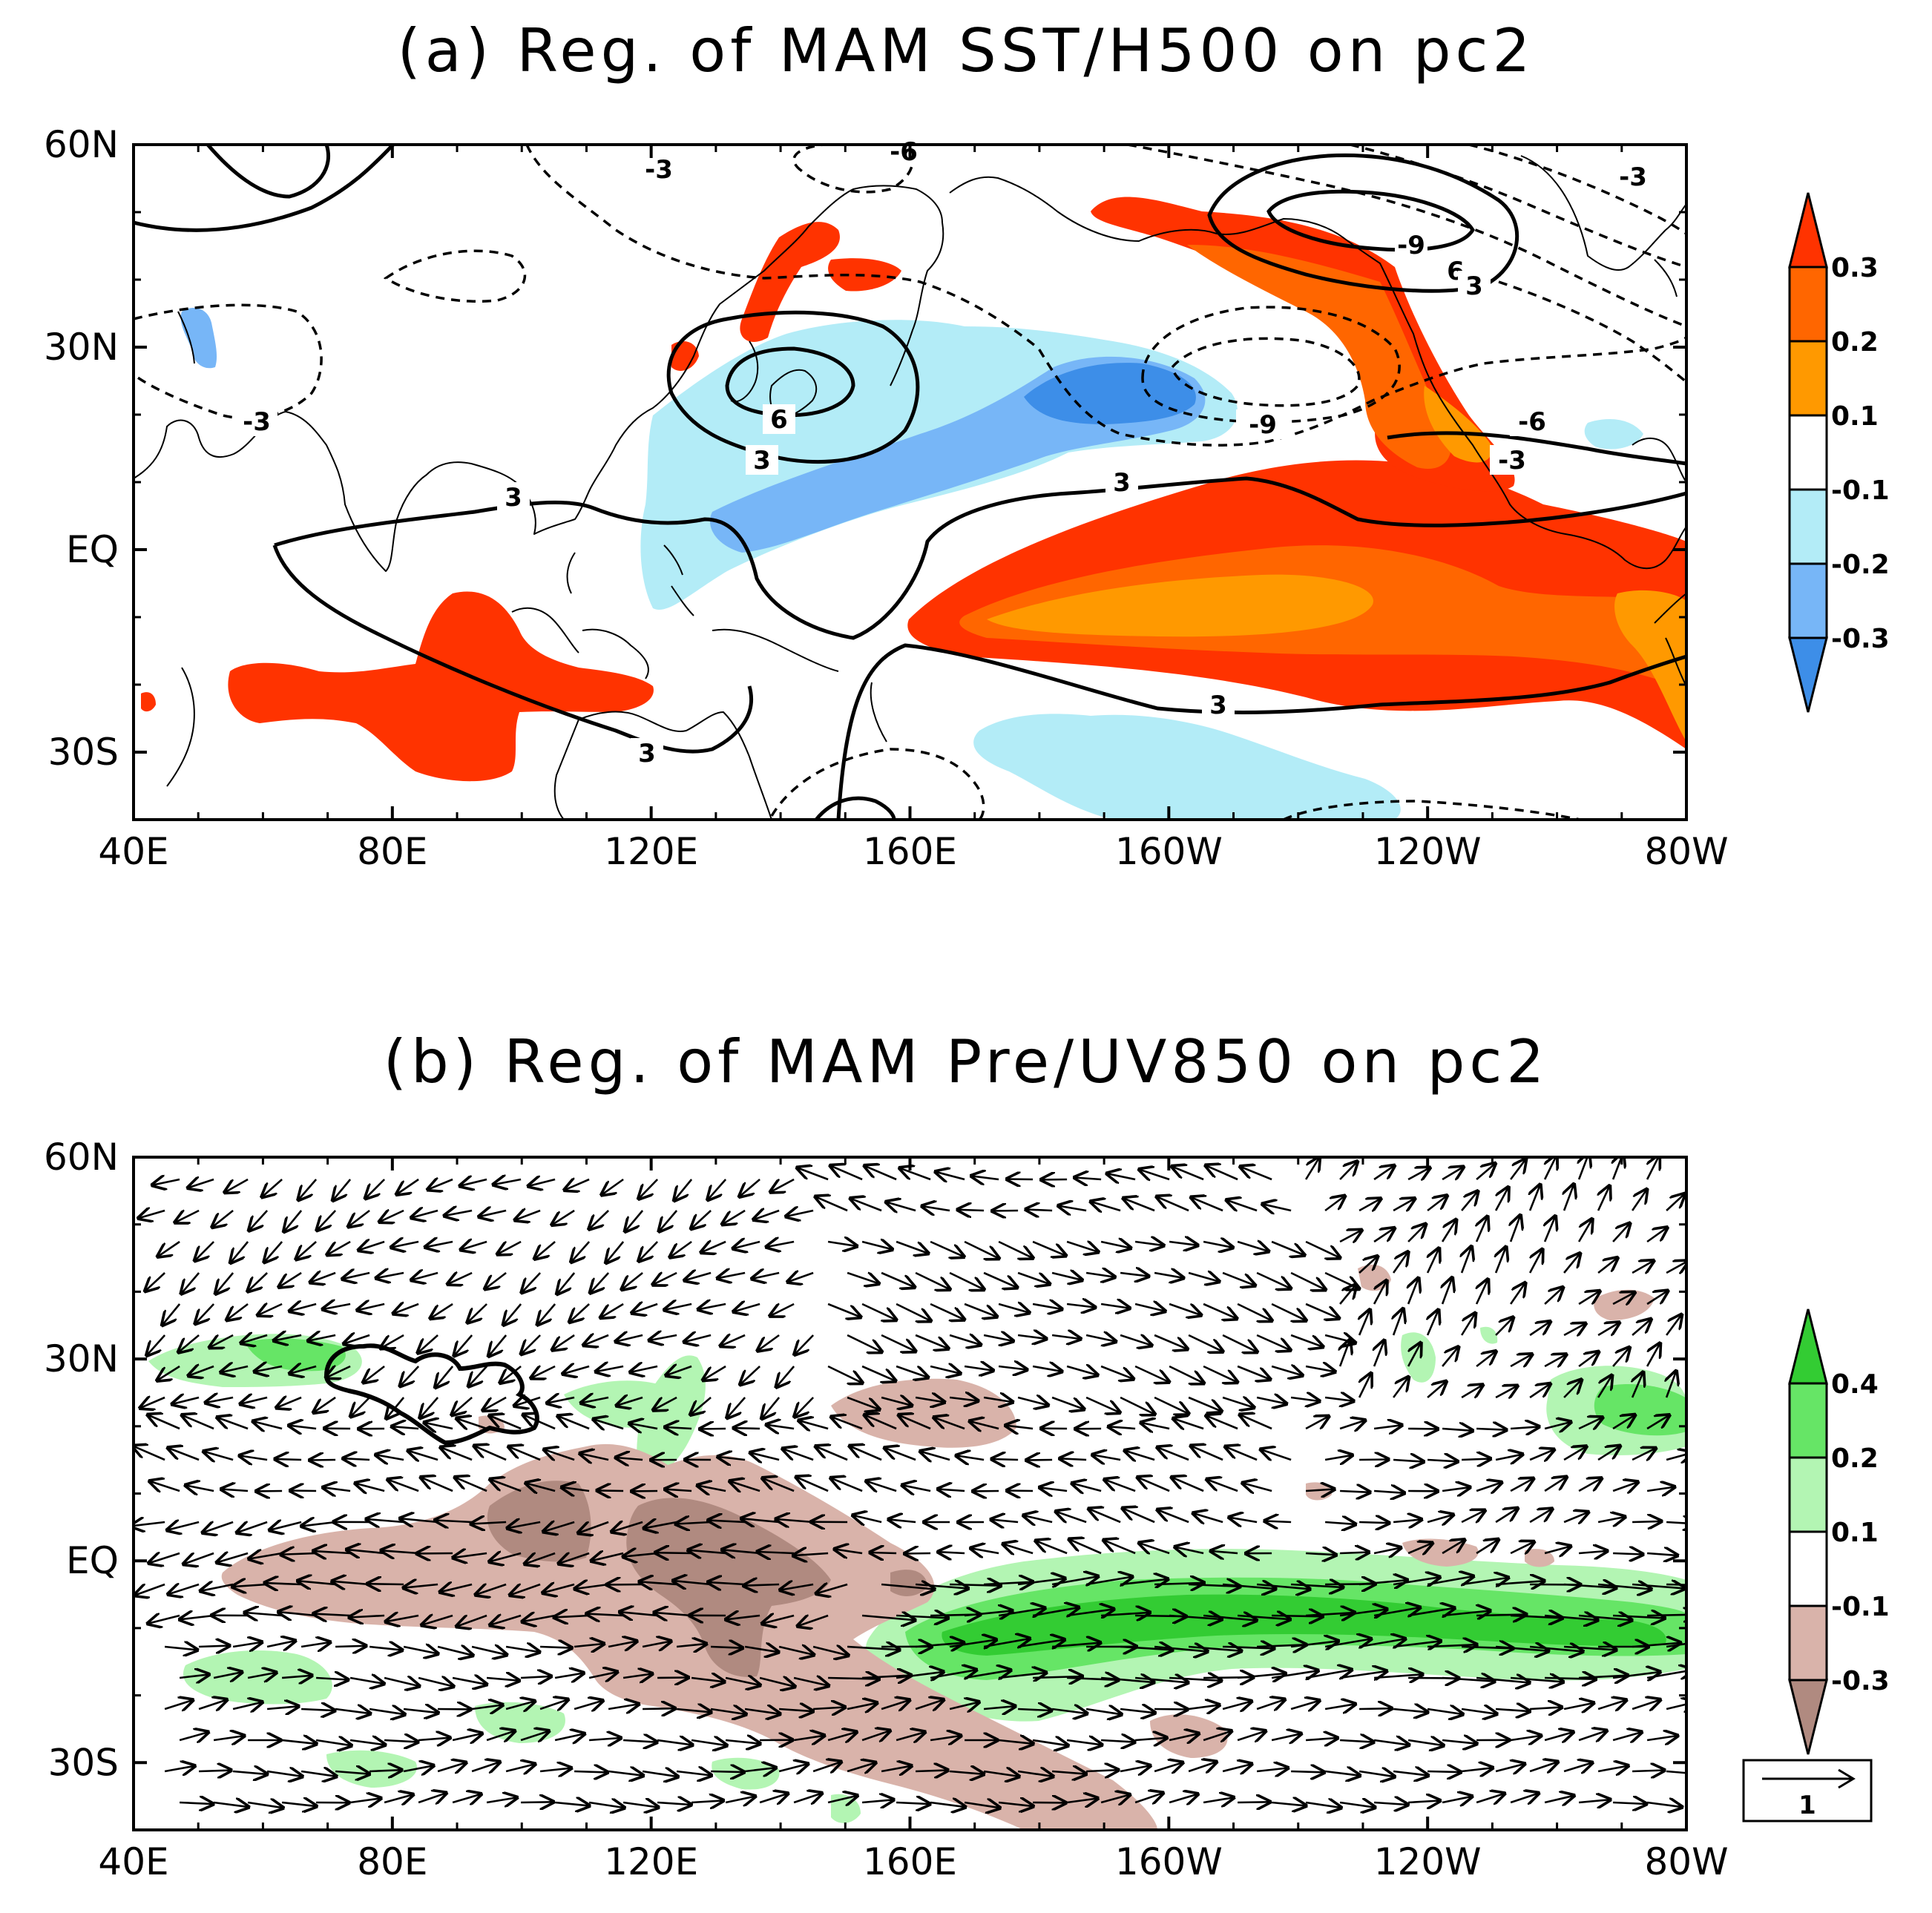 Image resolution: width=1932 pixels, height=1913 pixels. I want to click on contour-label: -9, so click(1263, 425).